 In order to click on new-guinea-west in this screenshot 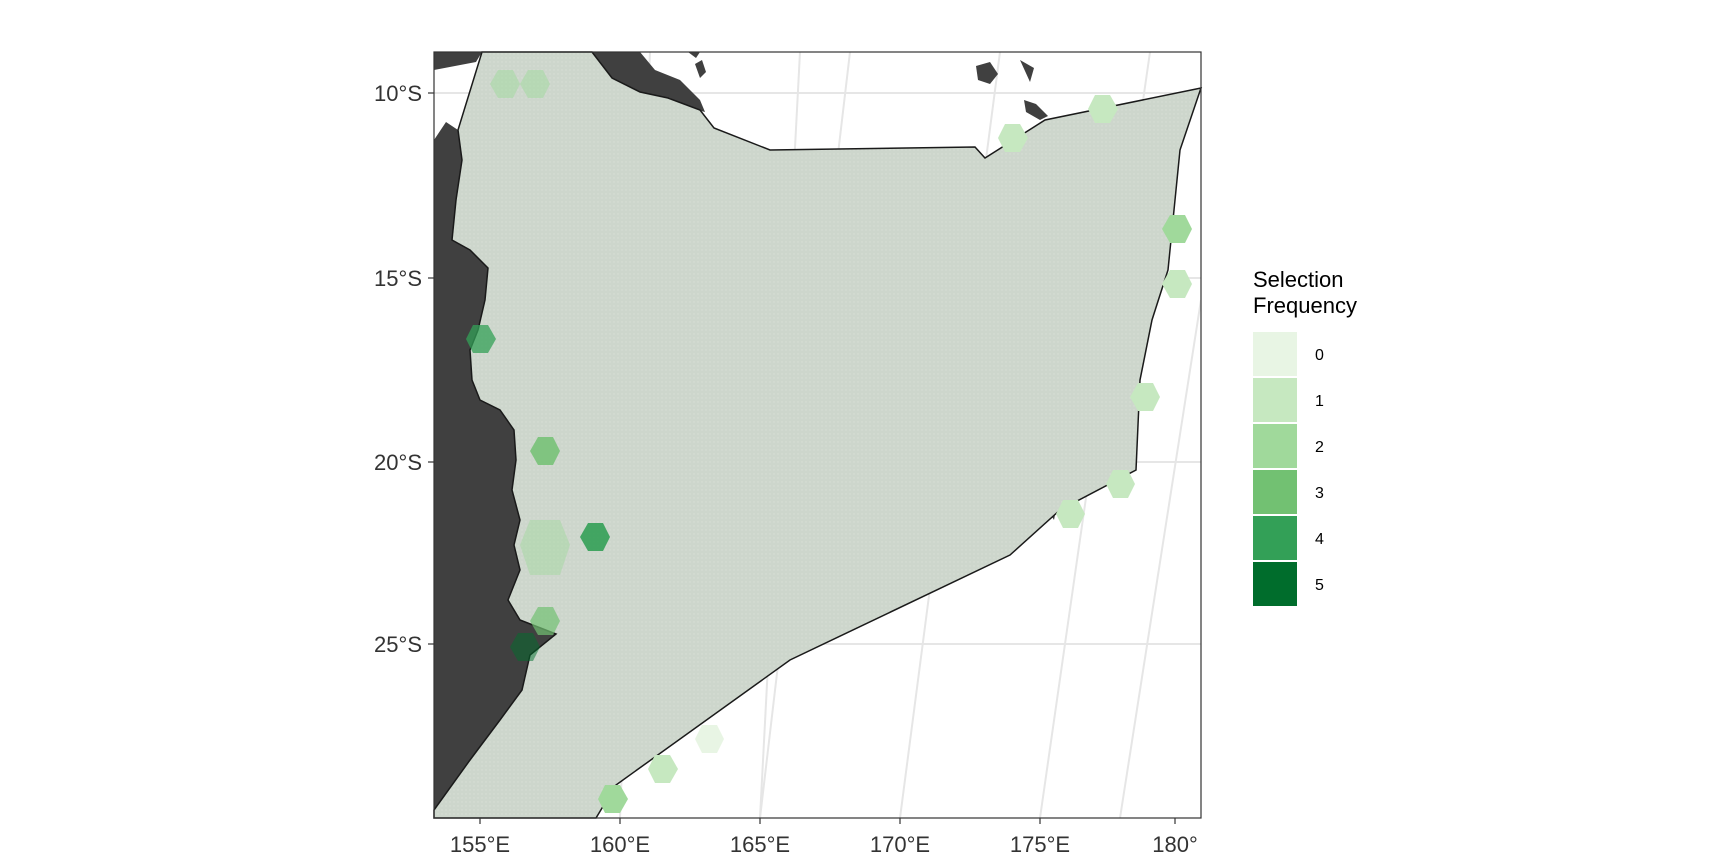, I will do `click(458, 61)`.